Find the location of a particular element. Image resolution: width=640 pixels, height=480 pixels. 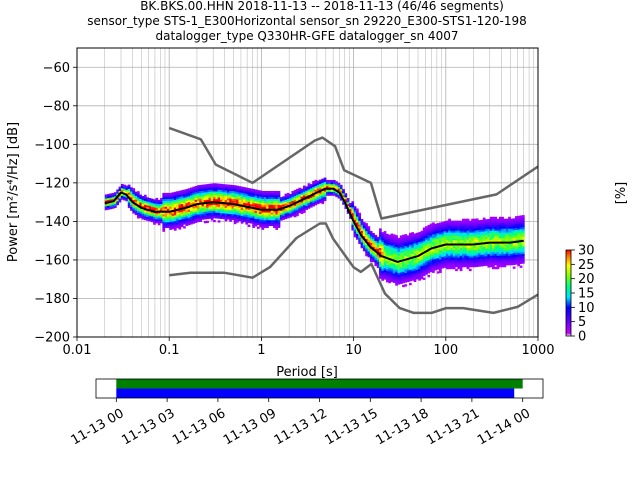

colorbar-tick-label: 30 is located at coordinates (586, 251).